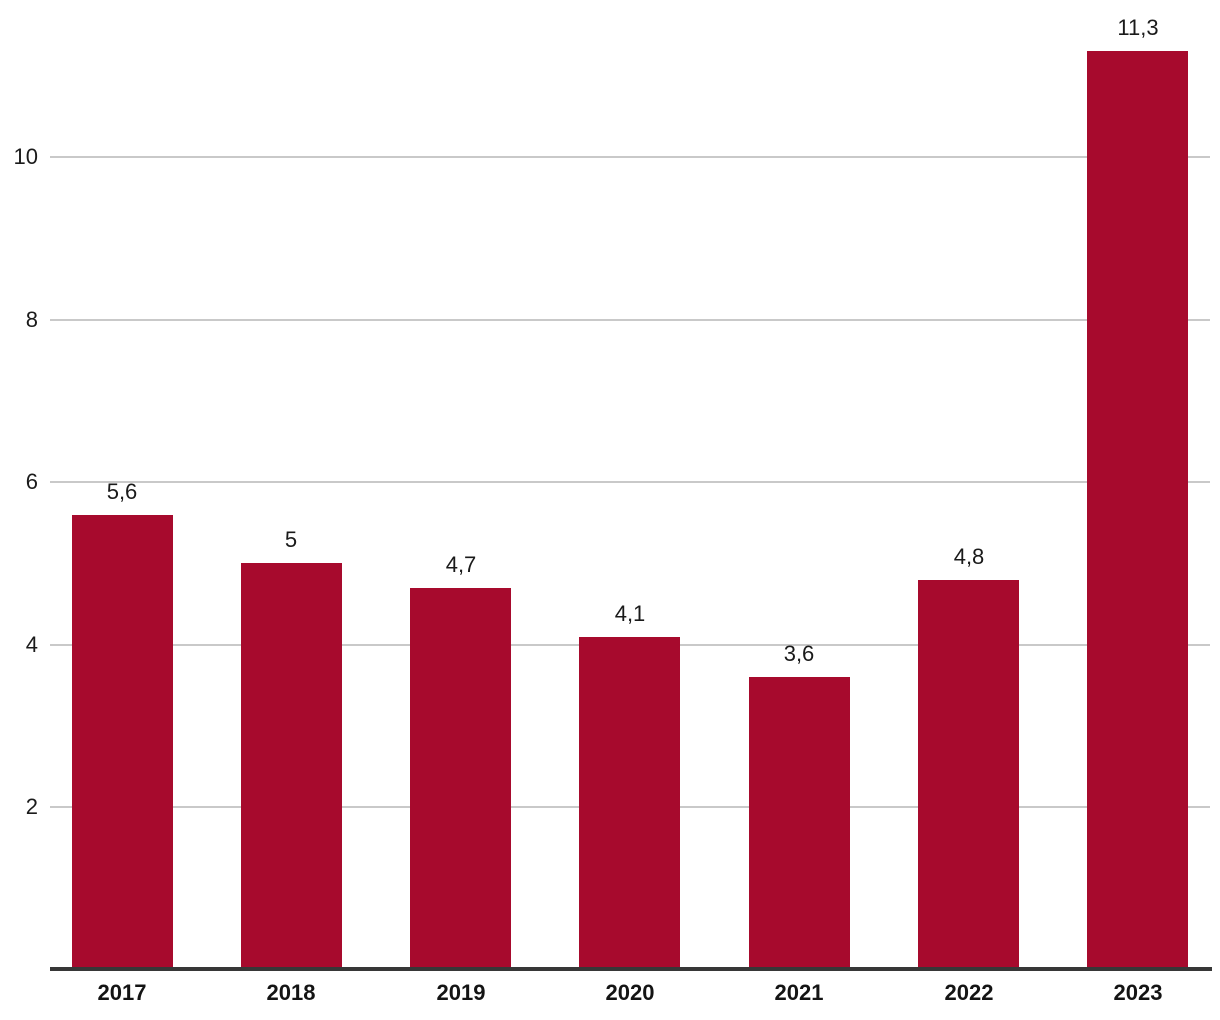 The image size is (1220, 1020). I want to click on bar-2019, so click(460, 779).